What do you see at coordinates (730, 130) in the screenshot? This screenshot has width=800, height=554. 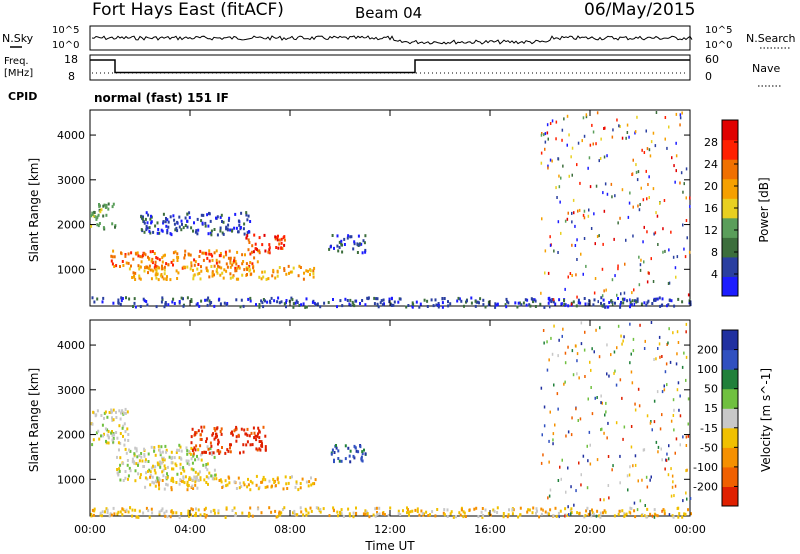 I see `colorbar-swatch` at bounding box center [730, 130].